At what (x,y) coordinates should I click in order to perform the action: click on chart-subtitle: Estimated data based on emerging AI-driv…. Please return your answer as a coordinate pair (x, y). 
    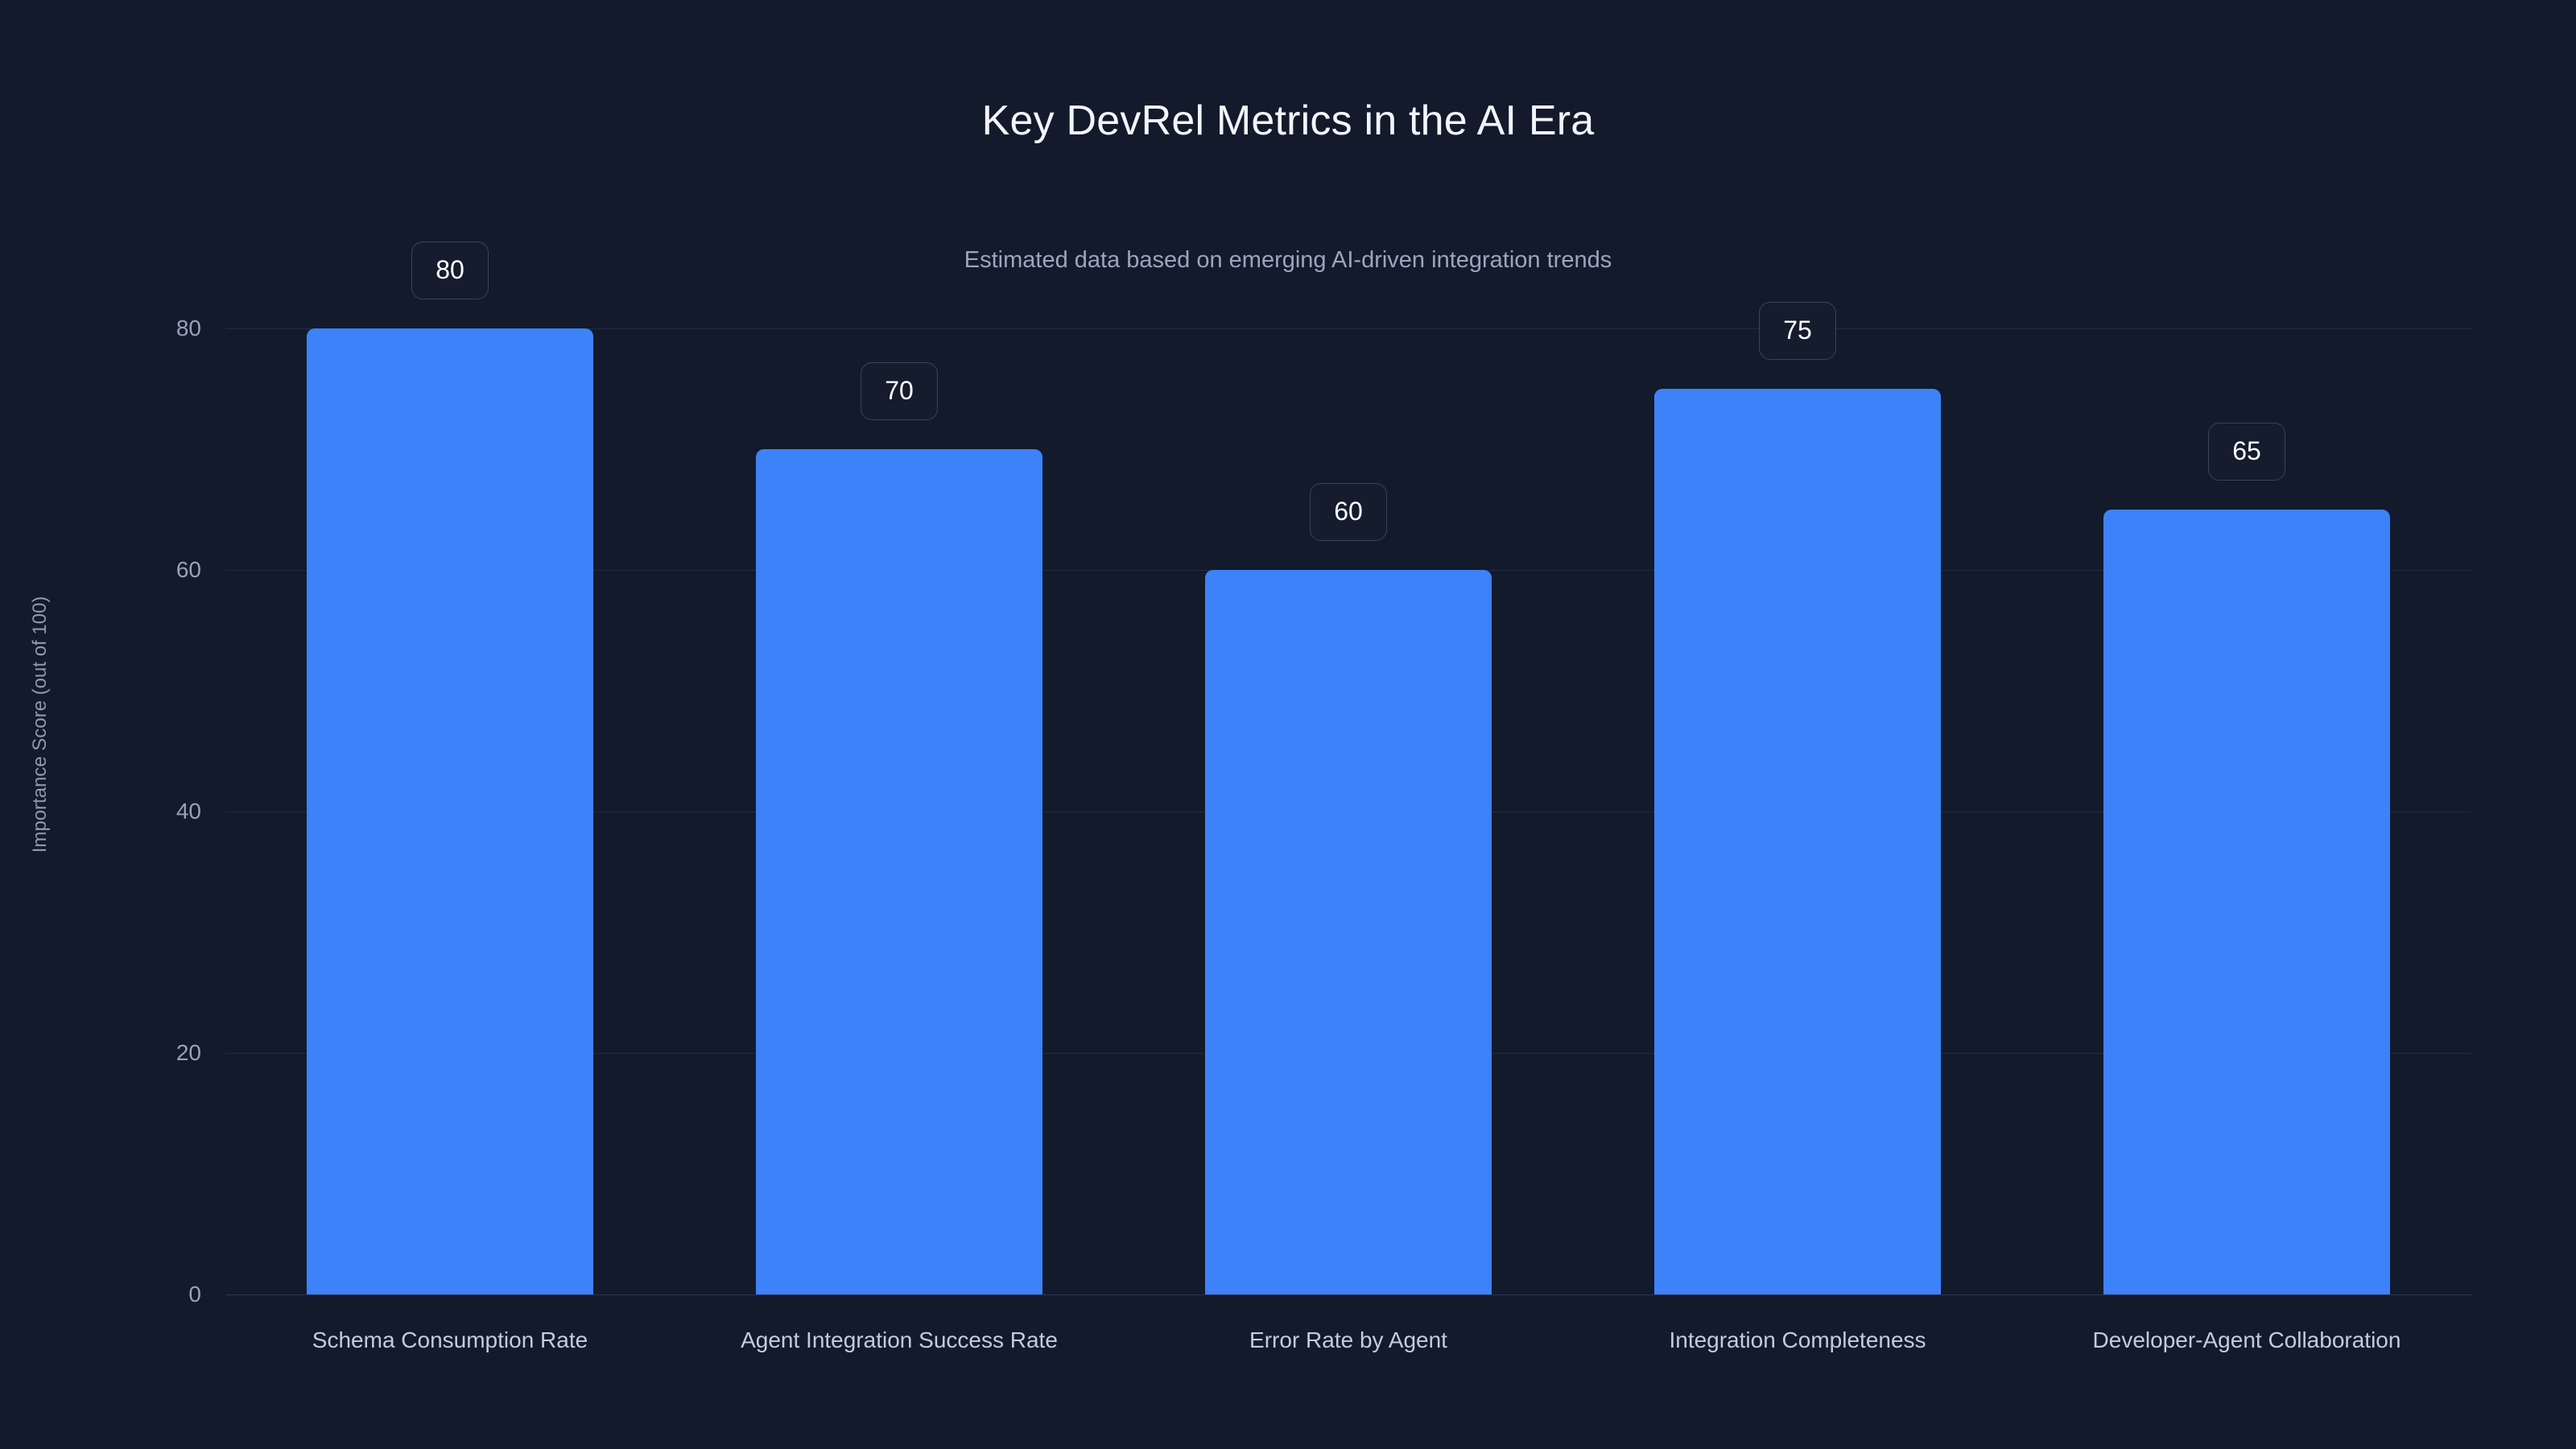
    Looking at the image, I should click on (1288, 260).